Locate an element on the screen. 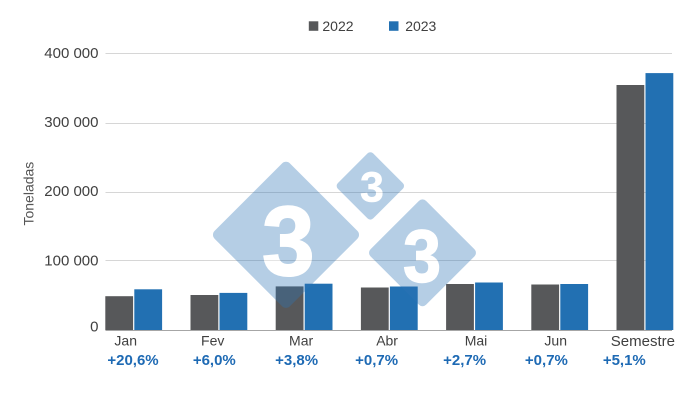  svg-text: +2,7% is located at coordinates (464, 360).